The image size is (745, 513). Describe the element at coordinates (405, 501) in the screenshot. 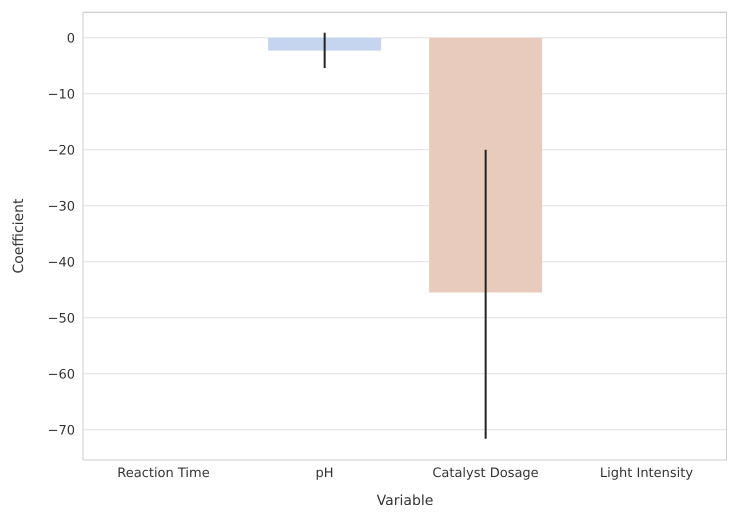

I see `x-axis-title: Variable` at that location.